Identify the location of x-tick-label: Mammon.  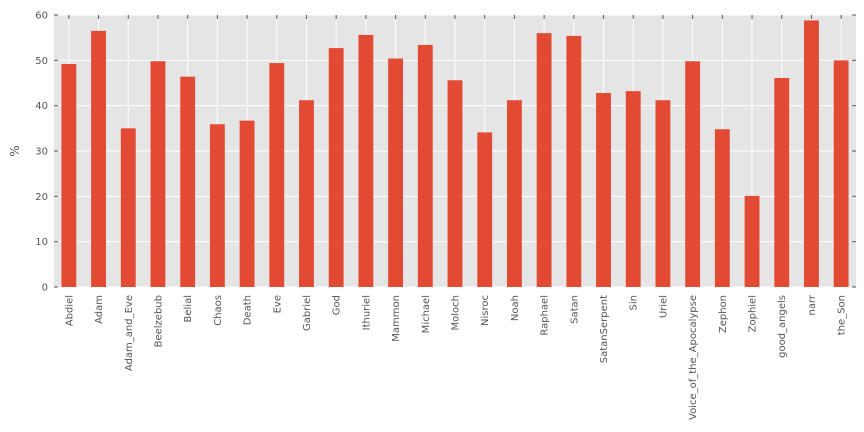
(396, 318).